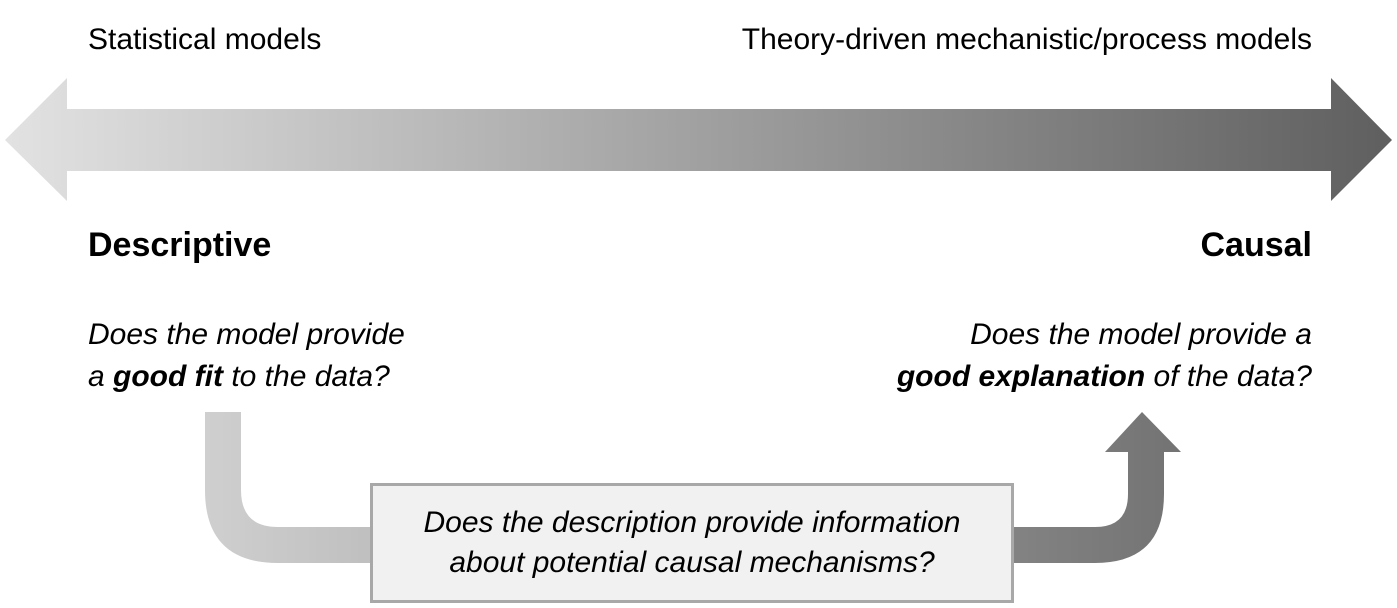 This screenshot has width=1397, height=608. I want to click on descriptive-question-line2: a good fit to the data?, so click(246, 377).